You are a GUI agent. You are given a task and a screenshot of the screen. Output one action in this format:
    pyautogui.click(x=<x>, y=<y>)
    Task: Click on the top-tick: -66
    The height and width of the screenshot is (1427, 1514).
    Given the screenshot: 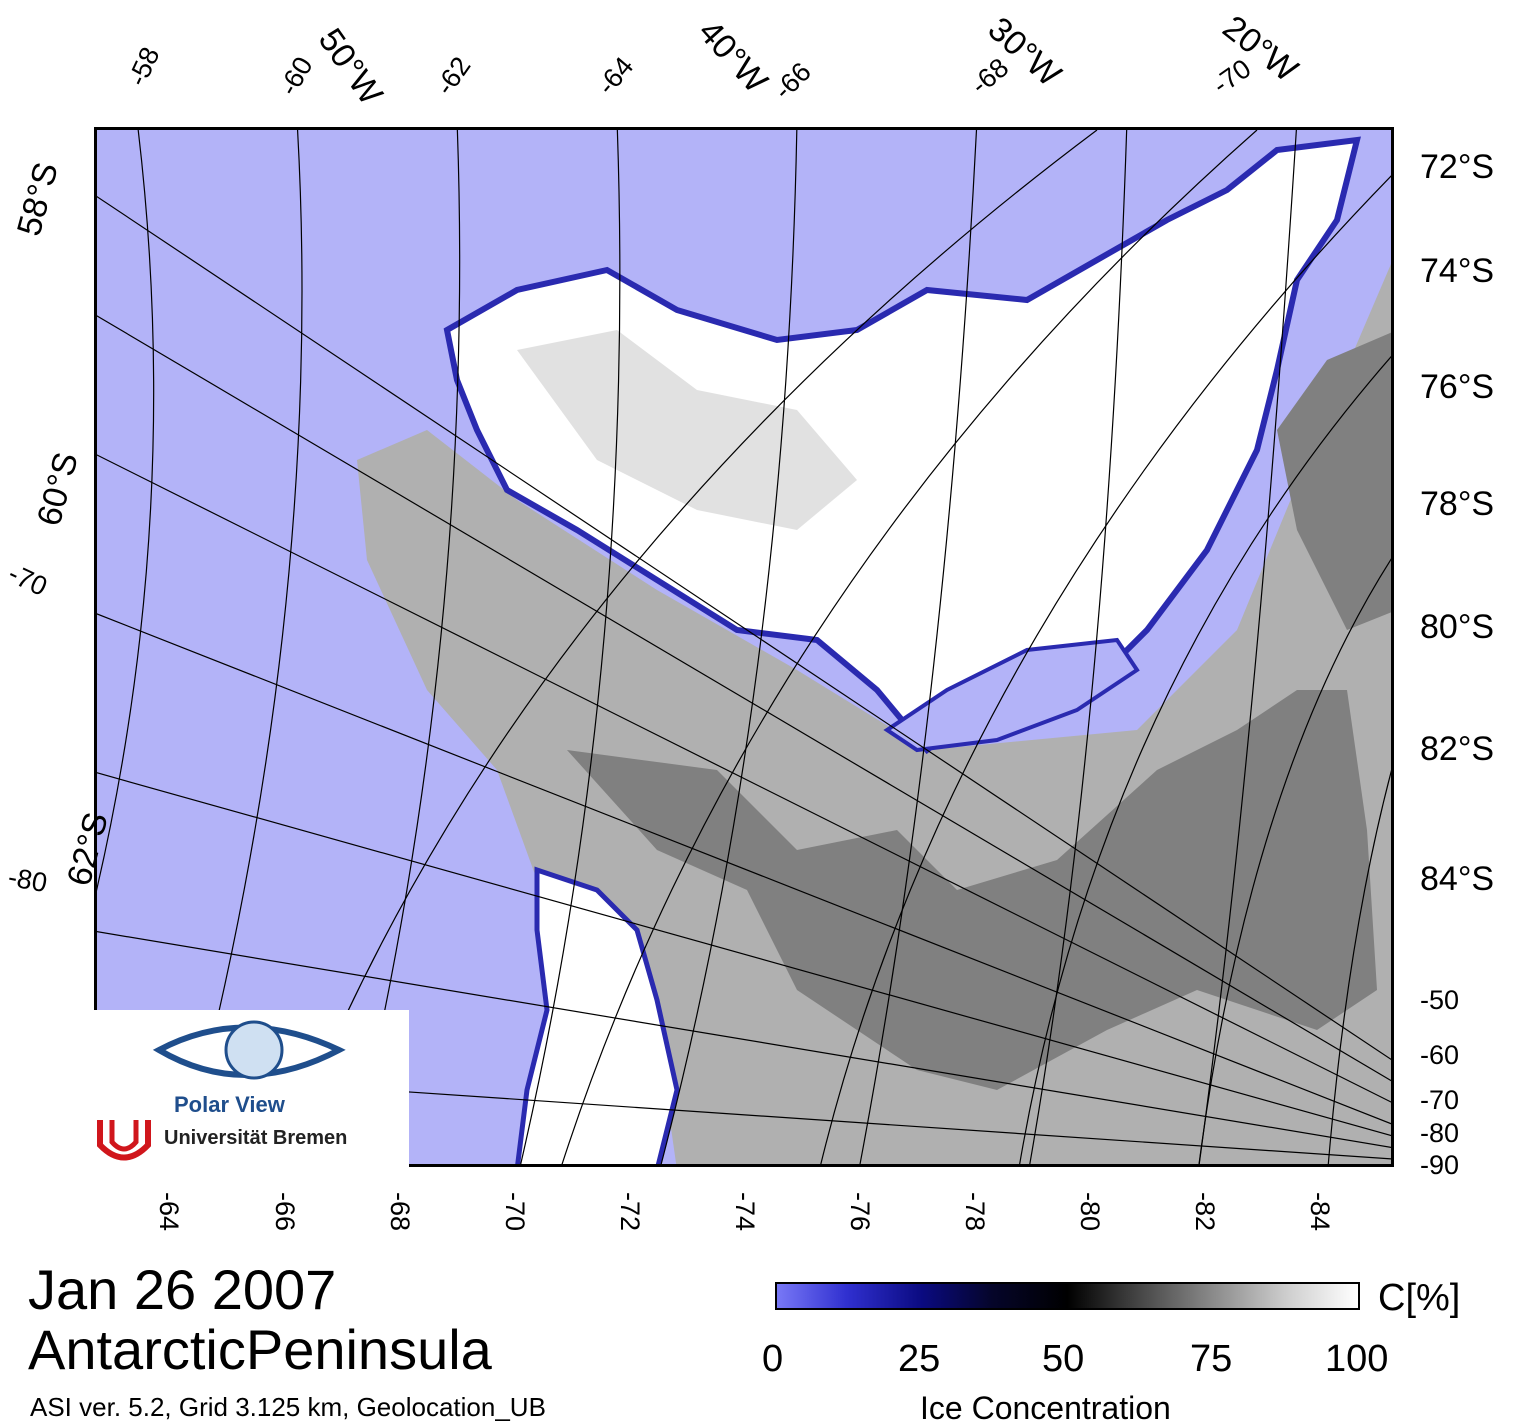 What is the action you would take?
    pyautogui.click(x=792, y=81)
    